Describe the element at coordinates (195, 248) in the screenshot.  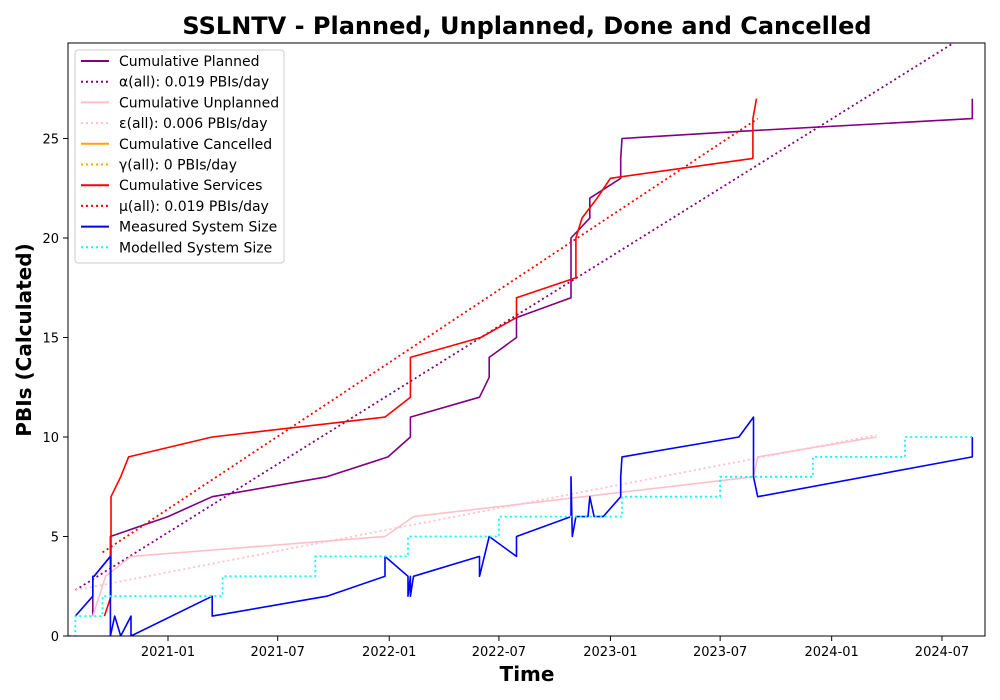
I see `legend-label: Modelled System Size` at that location.